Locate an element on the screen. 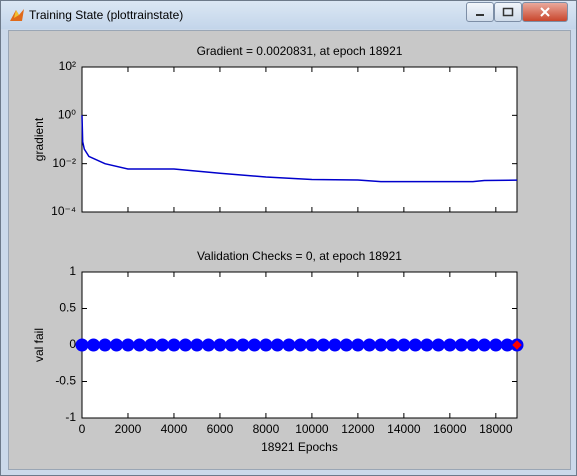 The height and width of the screenshot is (476, 577). x-tick-label: 8000 is located at coordinates (266, 429).